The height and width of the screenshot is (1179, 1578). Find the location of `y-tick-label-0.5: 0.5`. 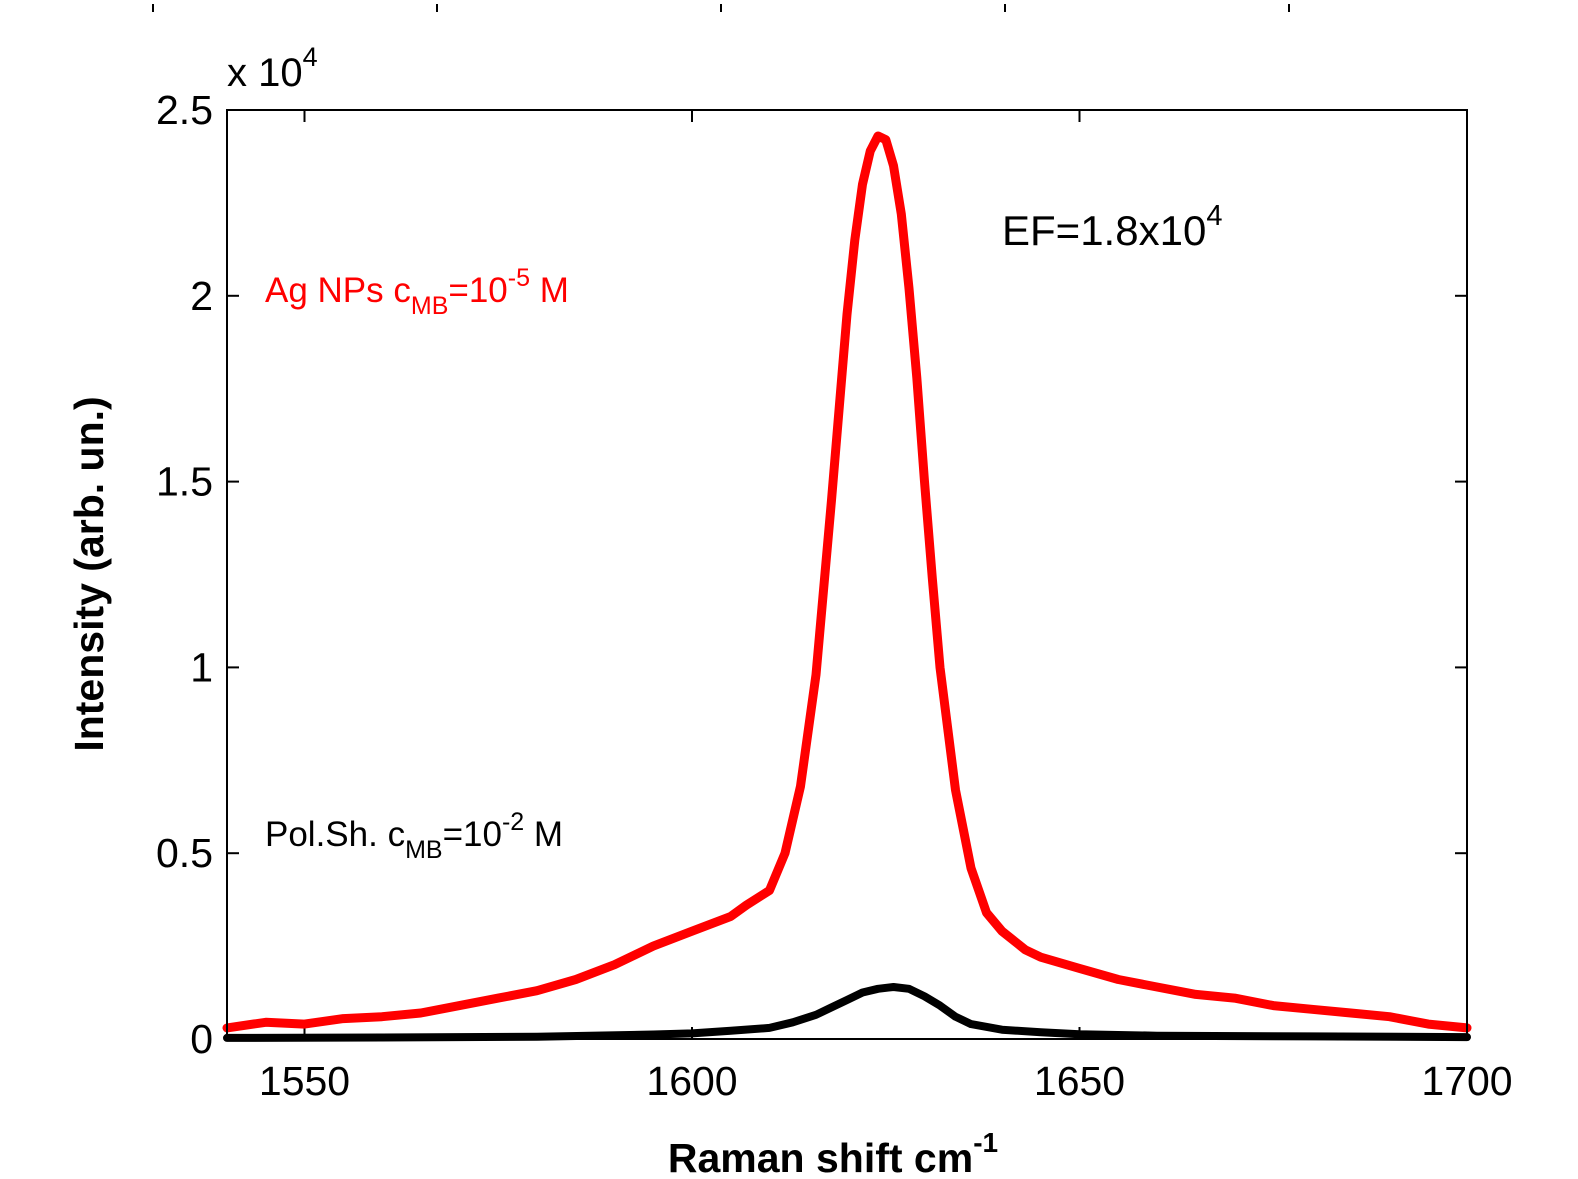

y-tick-label-0.5: 0.5 is located at coordinates (184, 853).